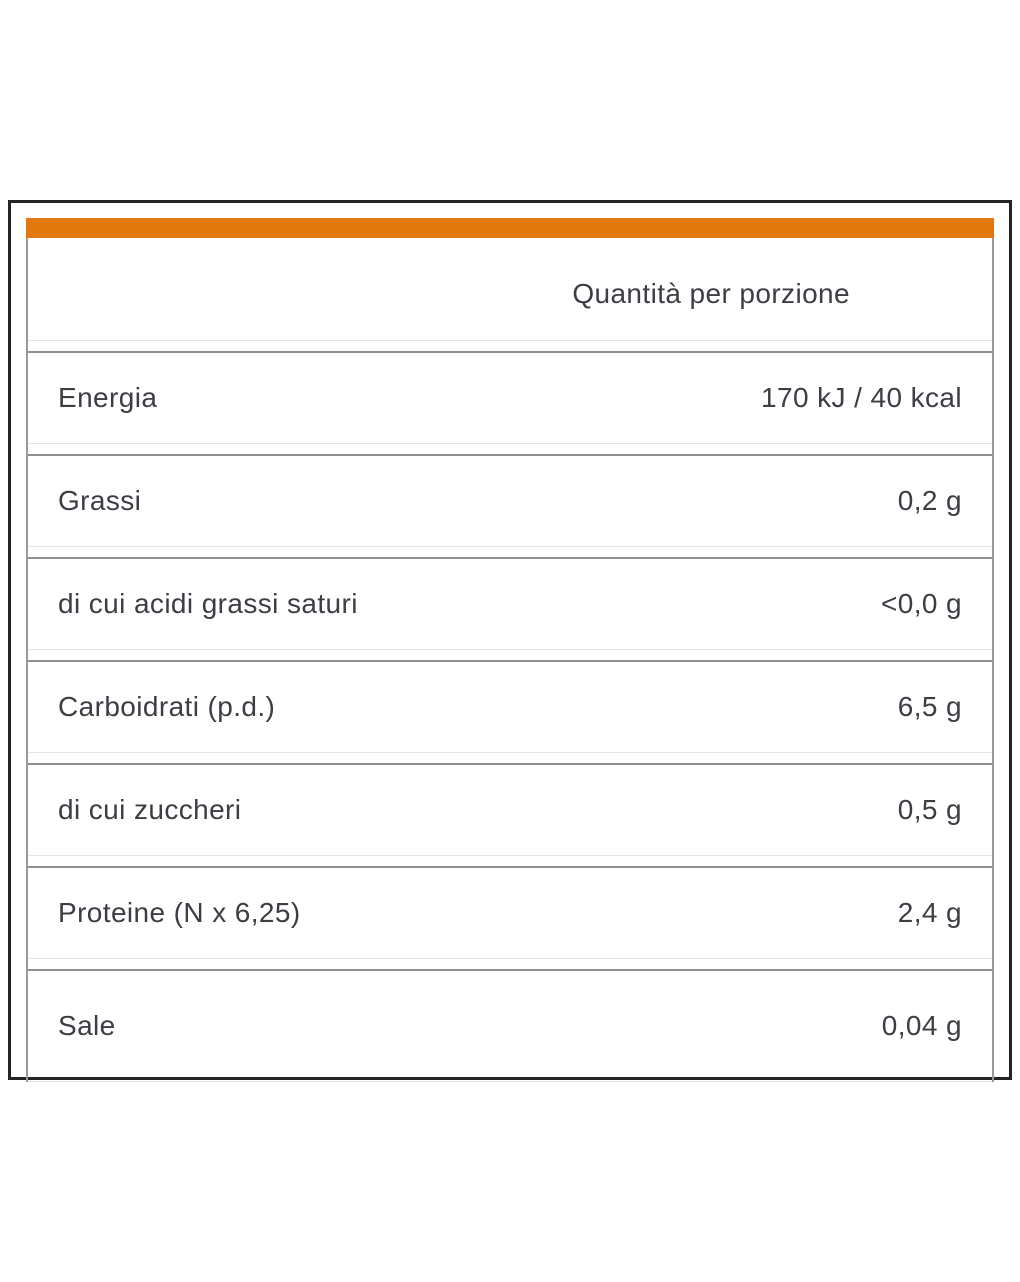  Describe the element at coordinates (167, 706) in the screenshot. I see `nutrient-label: Carboidrati (p.d.)` at that location.